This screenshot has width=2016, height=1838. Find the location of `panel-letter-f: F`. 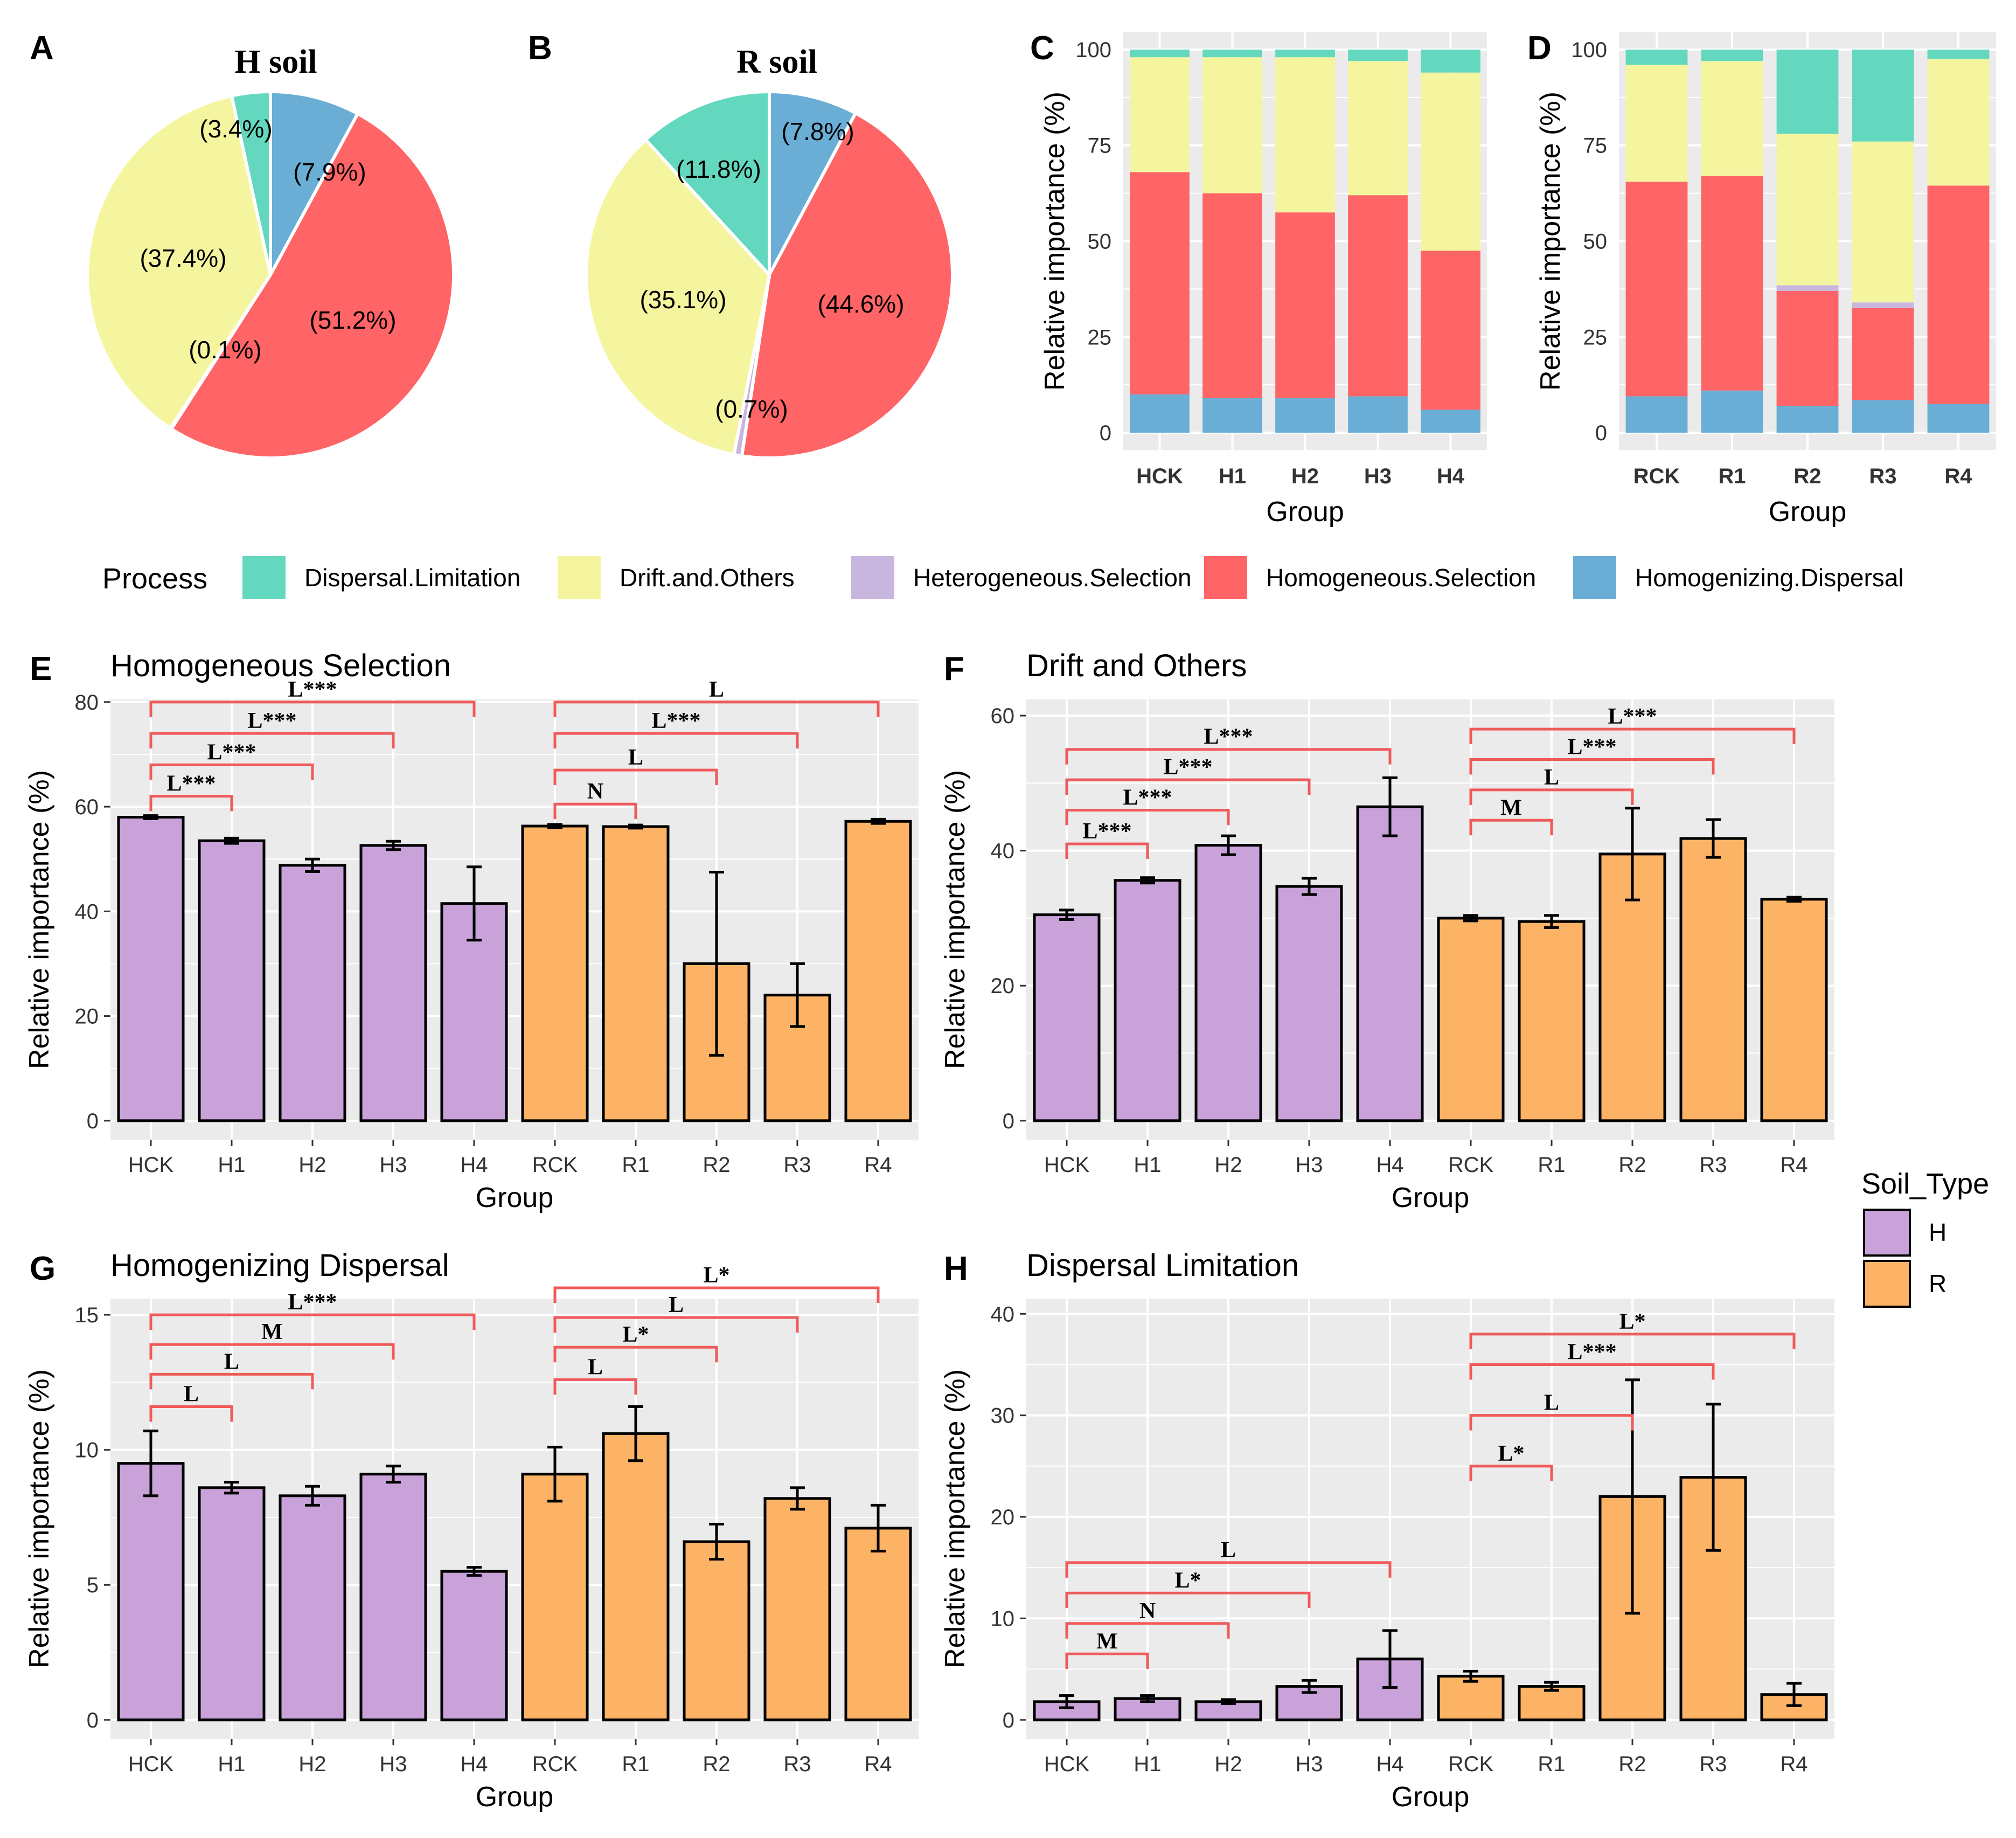

panel-letter-f: F is located at coordinates (954, 669).